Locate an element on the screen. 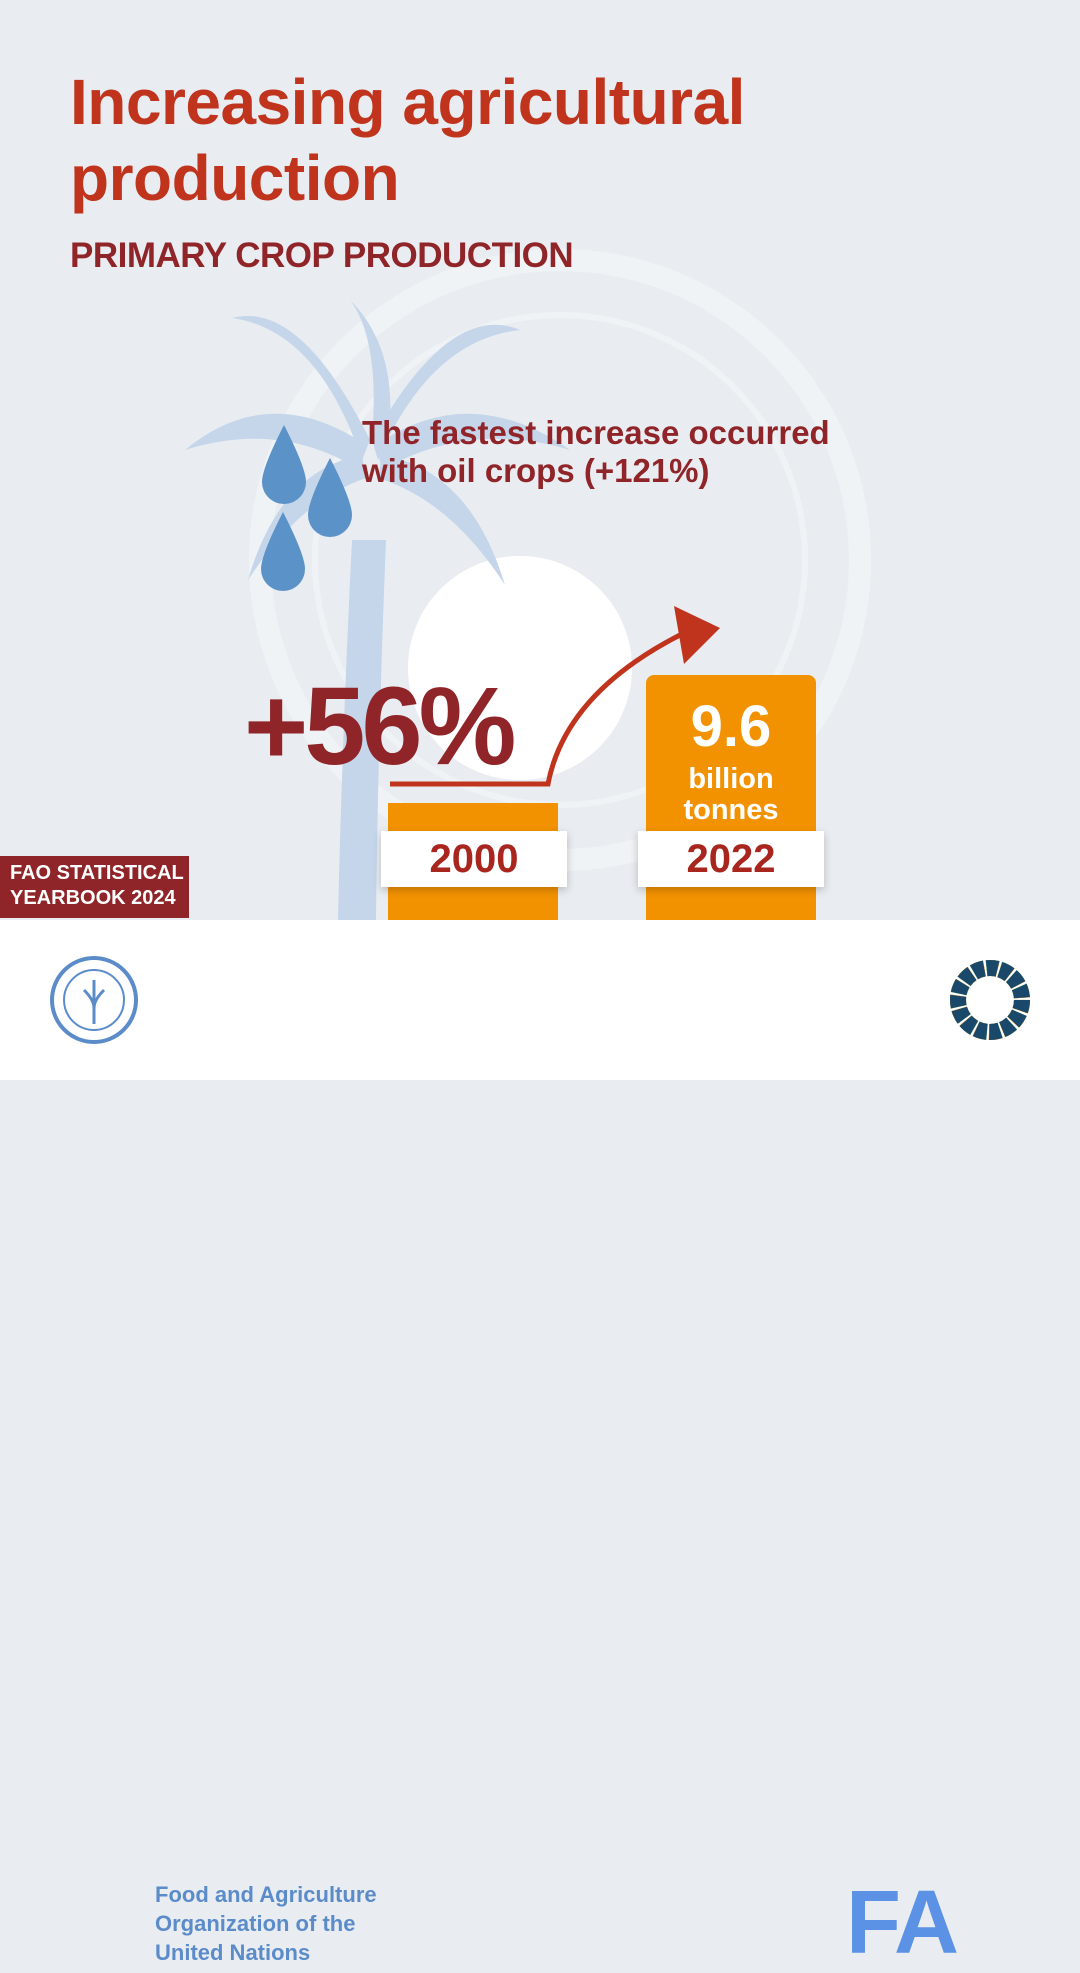 The width and height of the screenshot is (1080, 1973). fao-emblem-icon is located at coordinates (94, 1000).